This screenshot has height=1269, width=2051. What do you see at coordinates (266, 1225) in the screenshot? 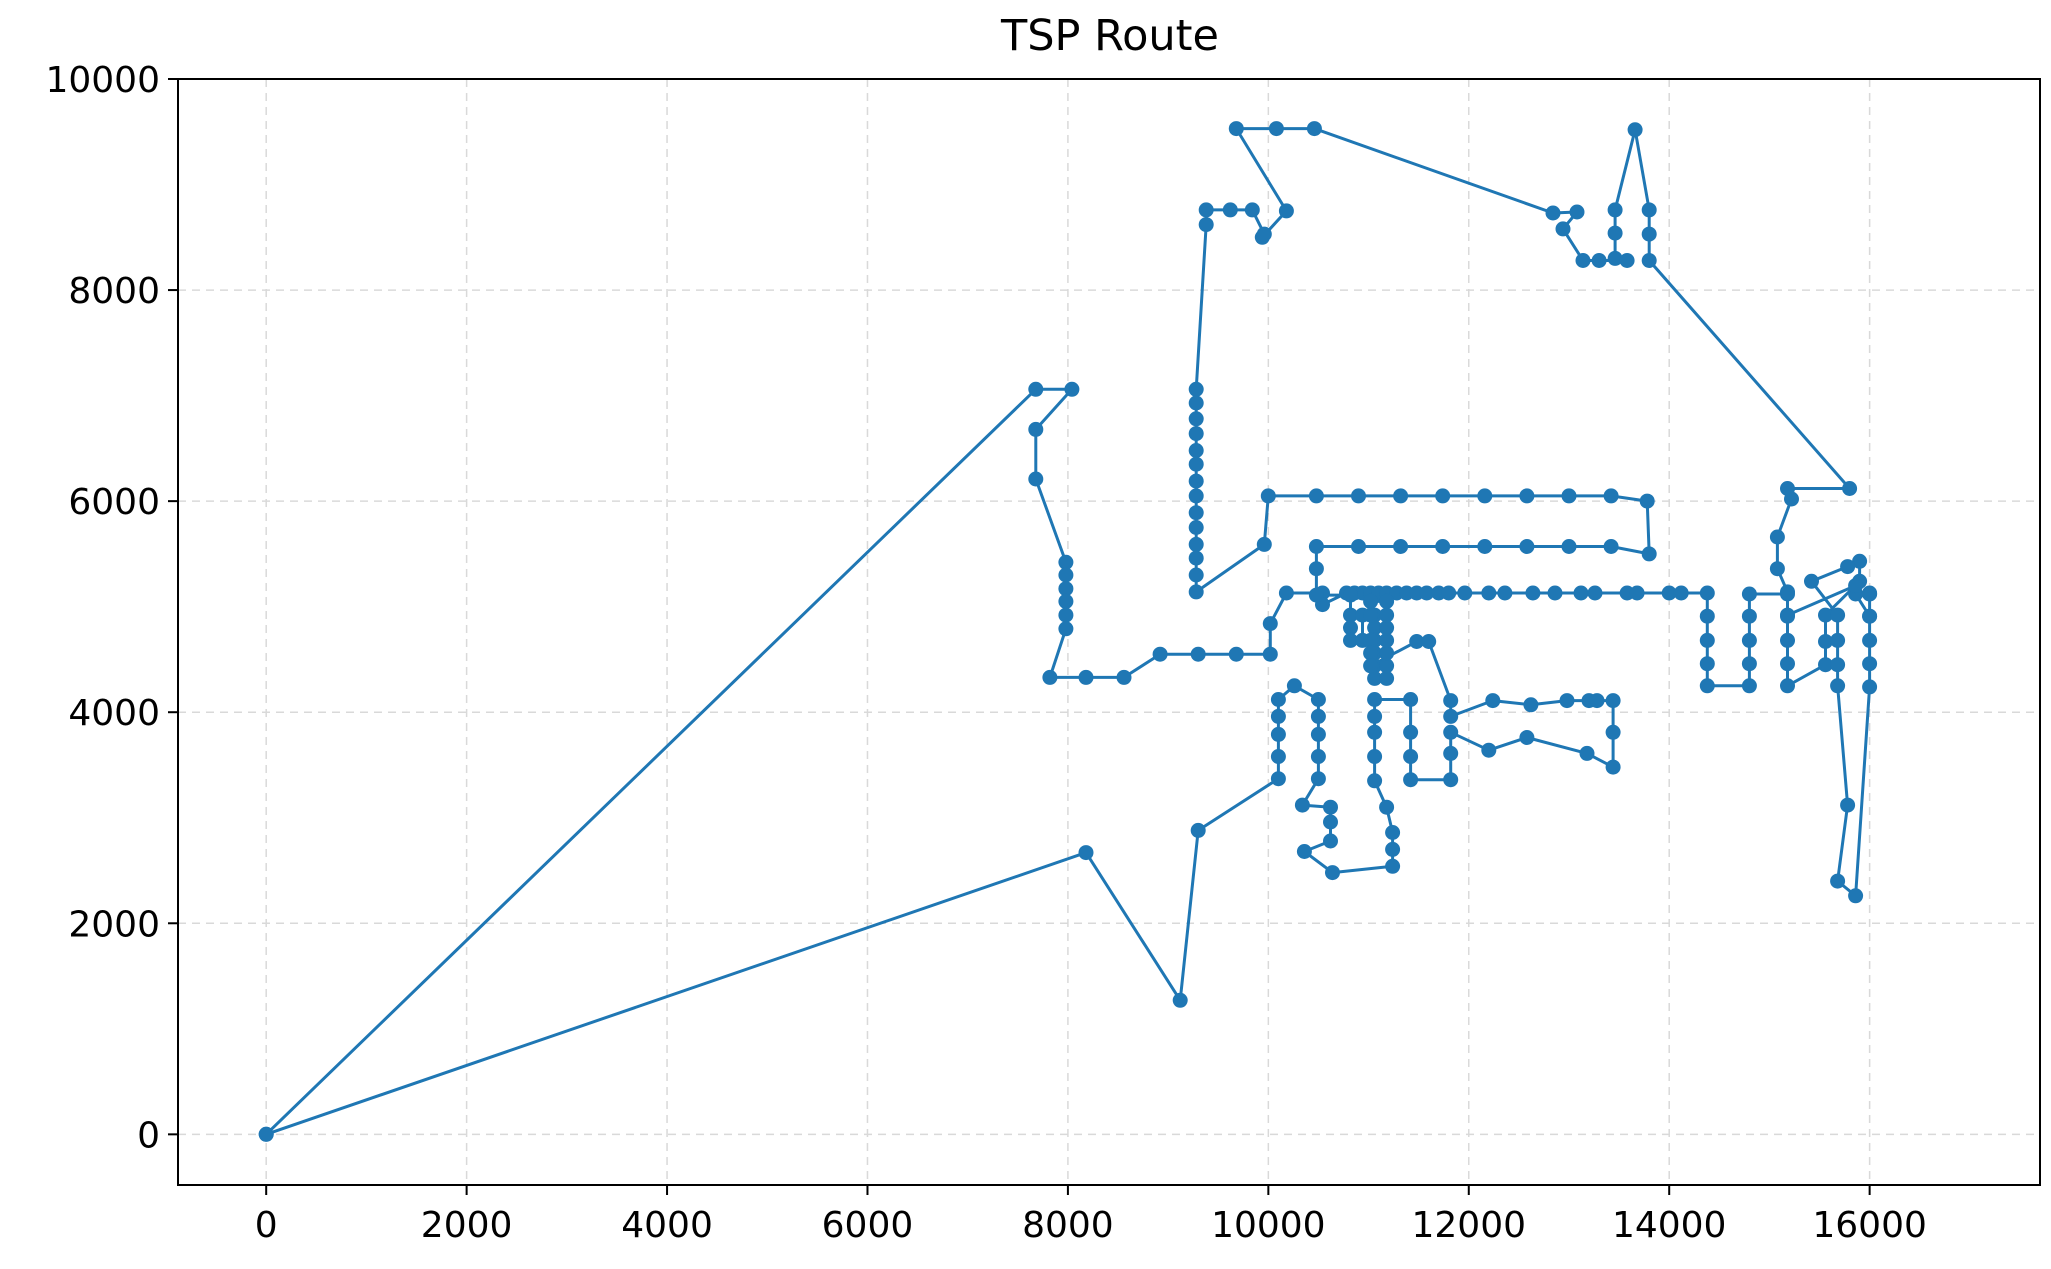
I see `x-tick-label: 0` at bounding box center [266, 1225].